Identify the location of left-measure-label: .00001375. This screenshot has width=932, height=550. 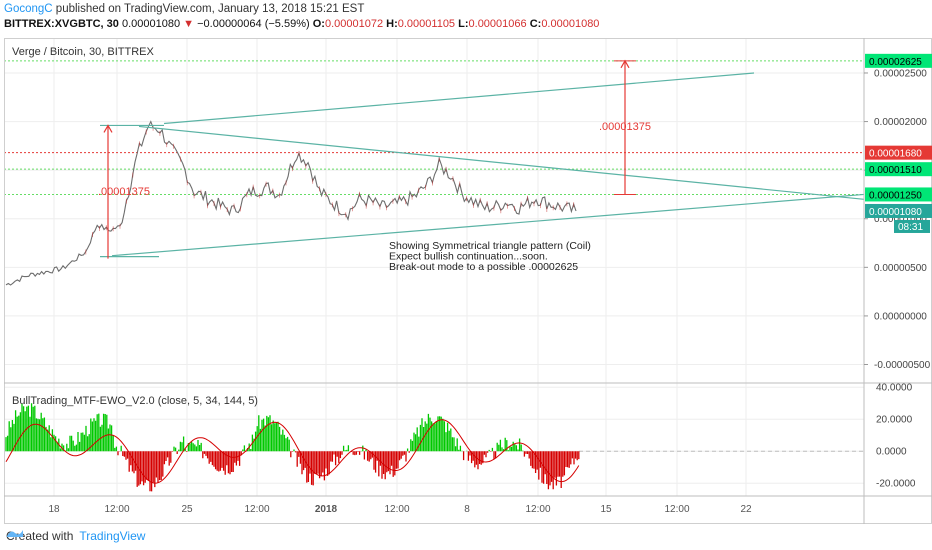
(124, 192).